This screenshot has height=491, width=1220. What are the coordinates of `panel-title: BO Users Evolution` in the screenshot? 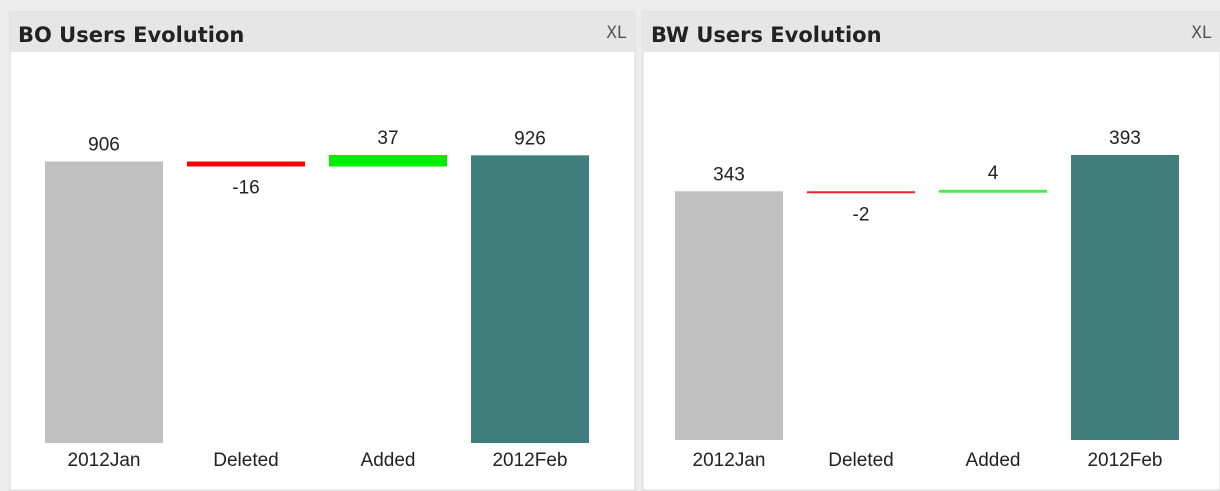 It's located at (131, 35).